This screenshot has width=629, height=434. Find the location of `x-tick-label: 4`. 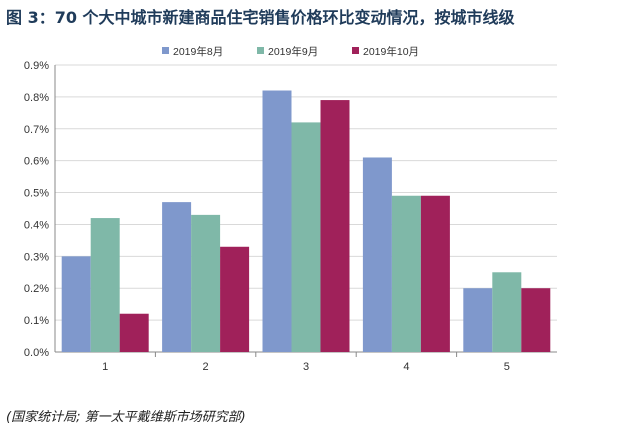

x-tick-label: 4 is located at coordinates (406, 367).